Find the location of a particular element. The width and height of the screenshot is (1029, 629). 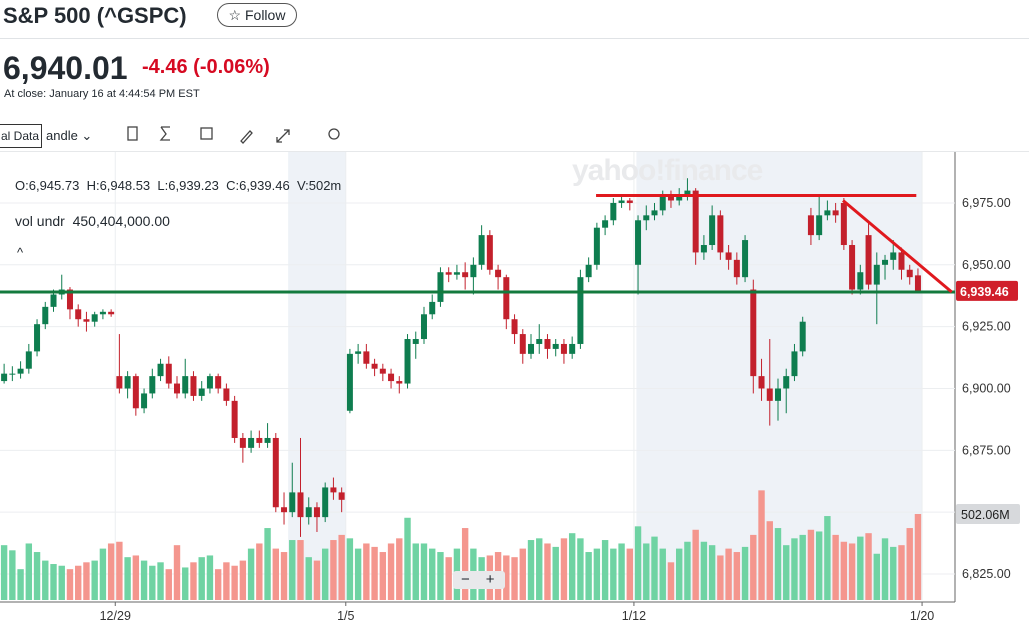

y-tick-label: 6,825.00 is located at coordinates (986, 574).